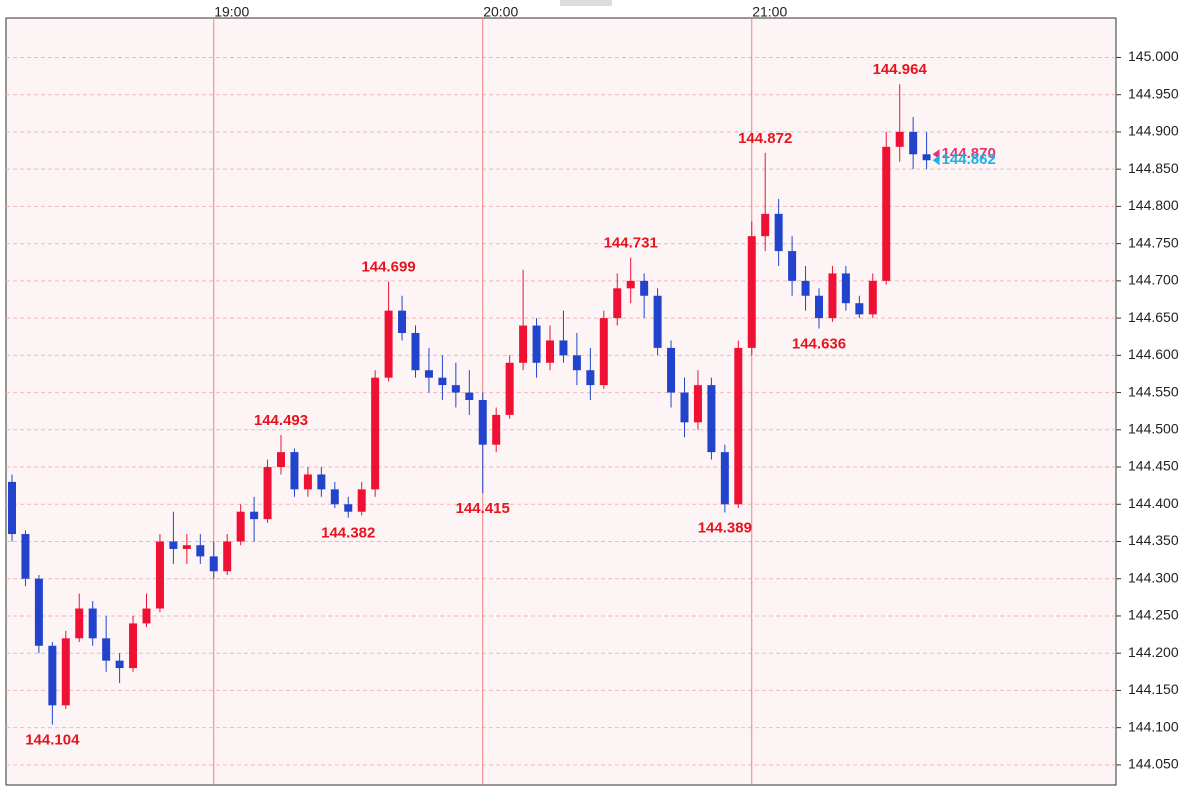  What do you see at coordinates (1153, 503) in the screenshot?
I see `y-tick-label: 144.400` at bounding box center [1153, 503].